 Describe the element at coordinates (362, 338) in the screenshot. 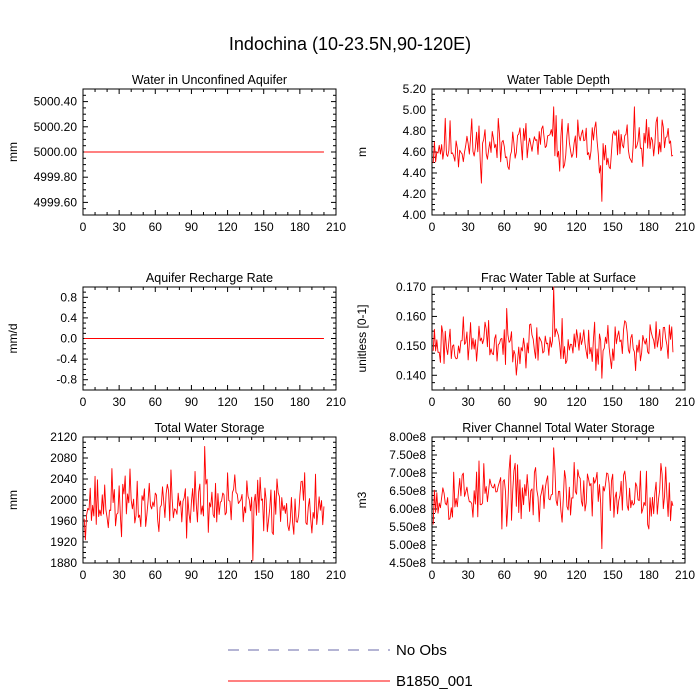

I see `y-axis-label: unitless [0-1]` at that location.